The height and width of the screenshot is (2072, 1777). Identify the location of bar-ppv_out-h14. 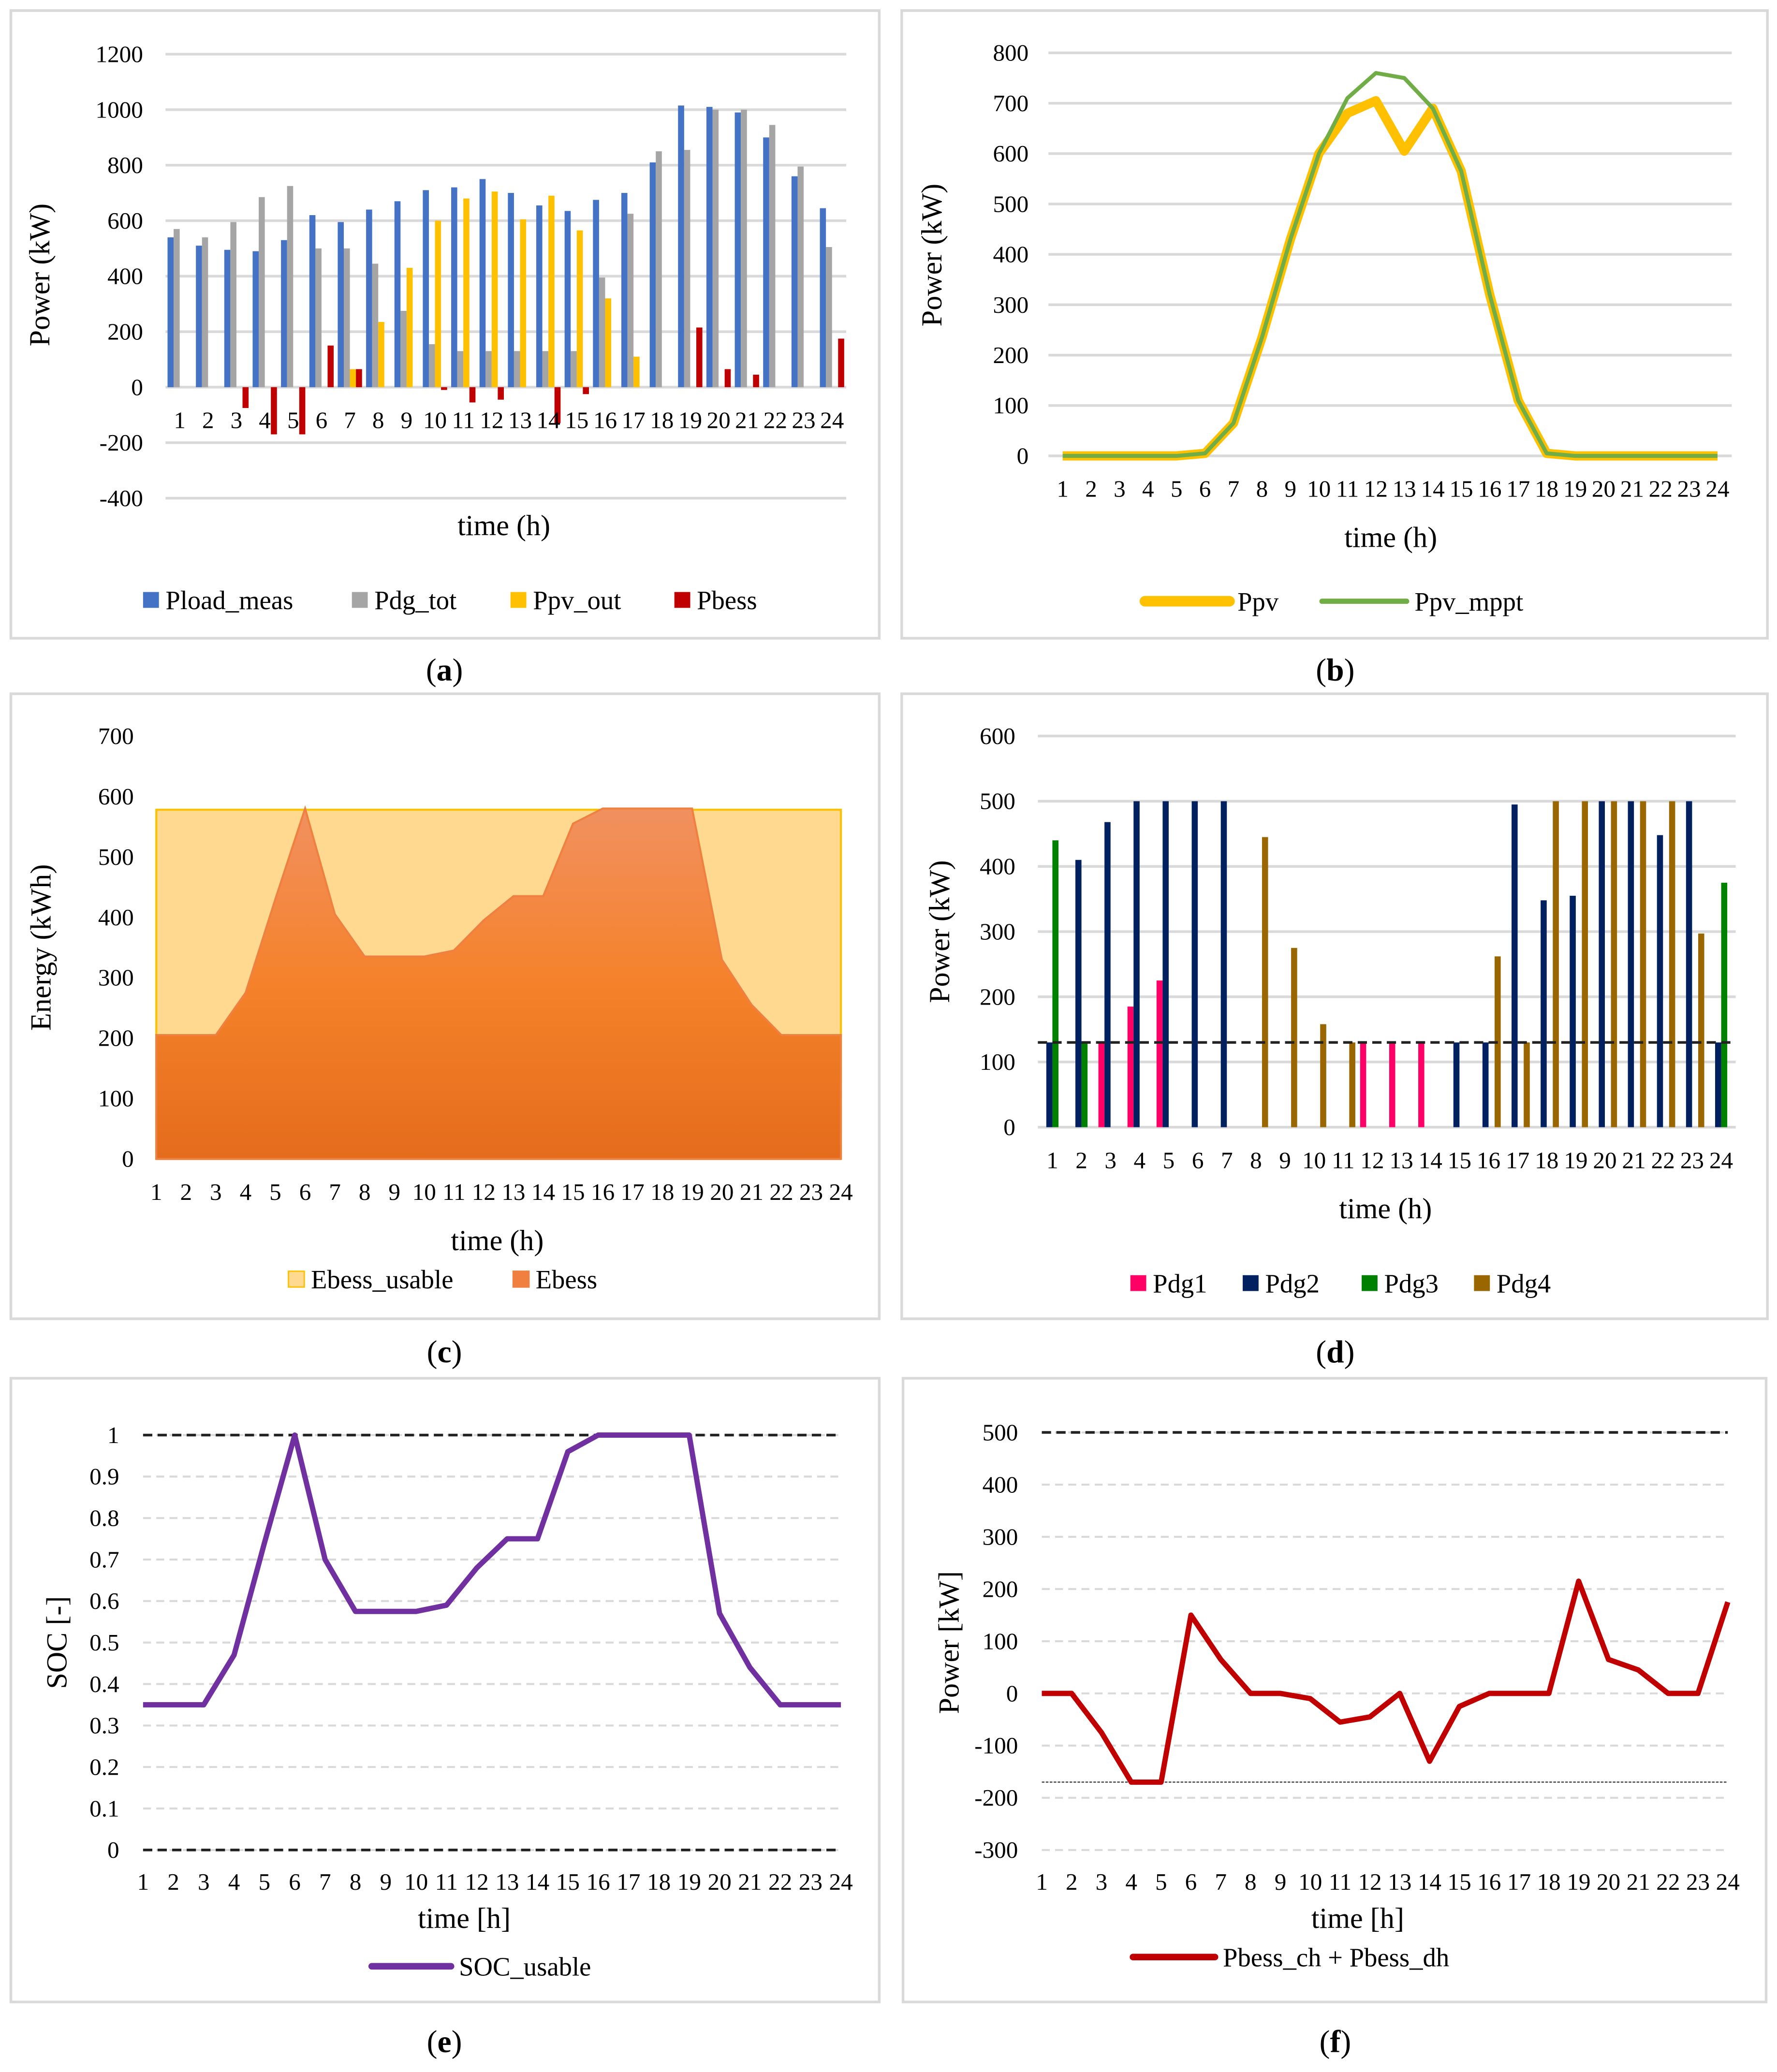
(551, 291).